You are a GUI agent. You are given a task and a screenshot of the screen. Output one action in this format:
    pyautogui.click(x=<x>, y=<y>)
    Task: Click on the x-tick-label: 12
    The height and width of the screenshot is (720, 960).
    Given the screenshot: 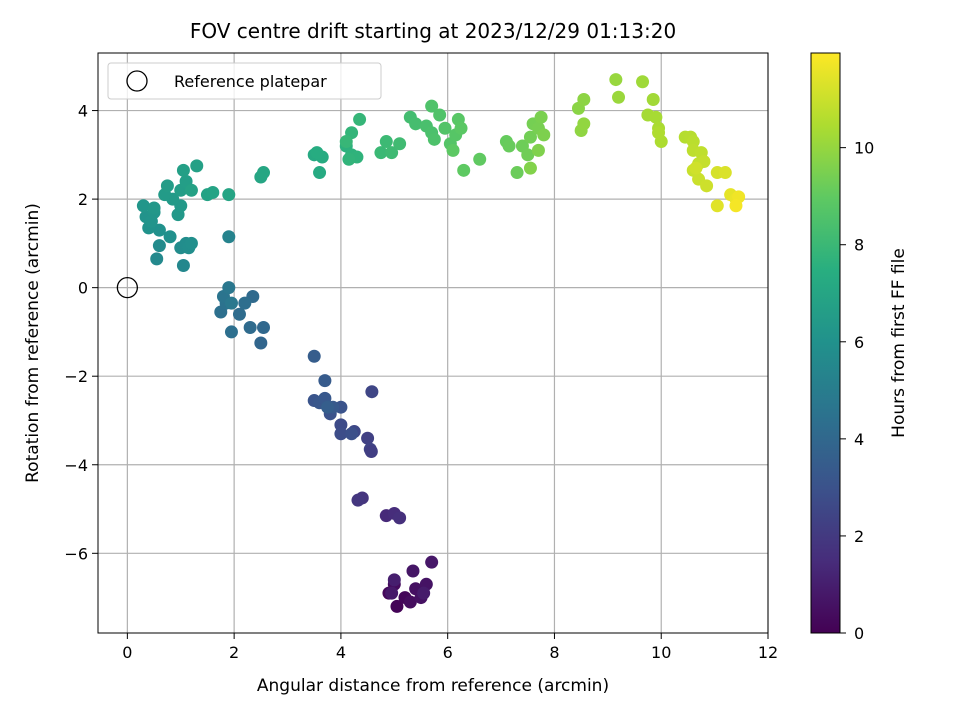 What is the action you would take?
    pyautogui.click(x=768, y=652)
    